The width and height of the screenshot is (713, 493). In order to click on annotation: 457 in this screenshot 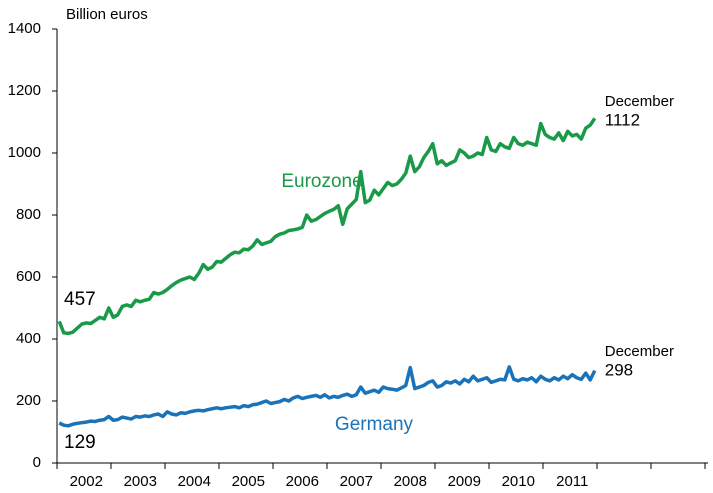, I will do `click(80, 299)`.